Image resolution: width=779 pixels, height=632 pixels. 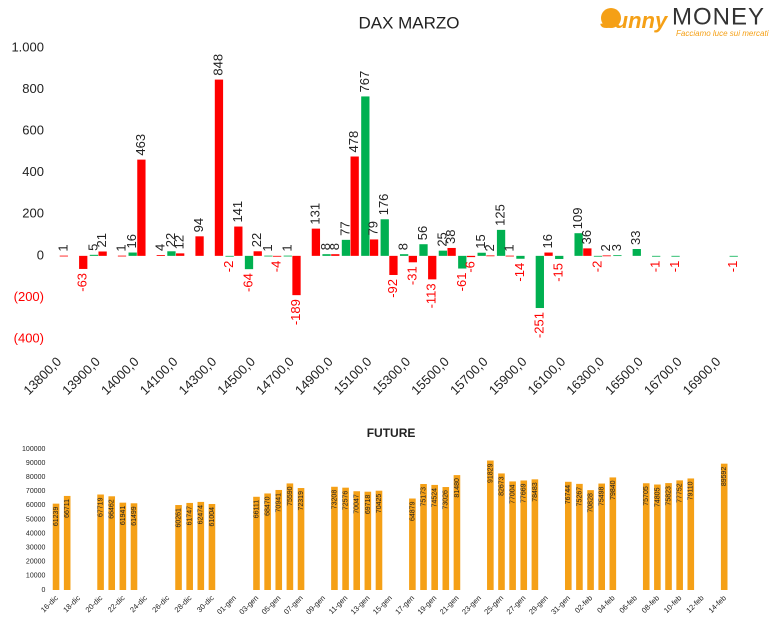 What do you see at coordinates (392, 288) in the screenshot?
I see `data-label: -92` at bounding box center [392, 288].